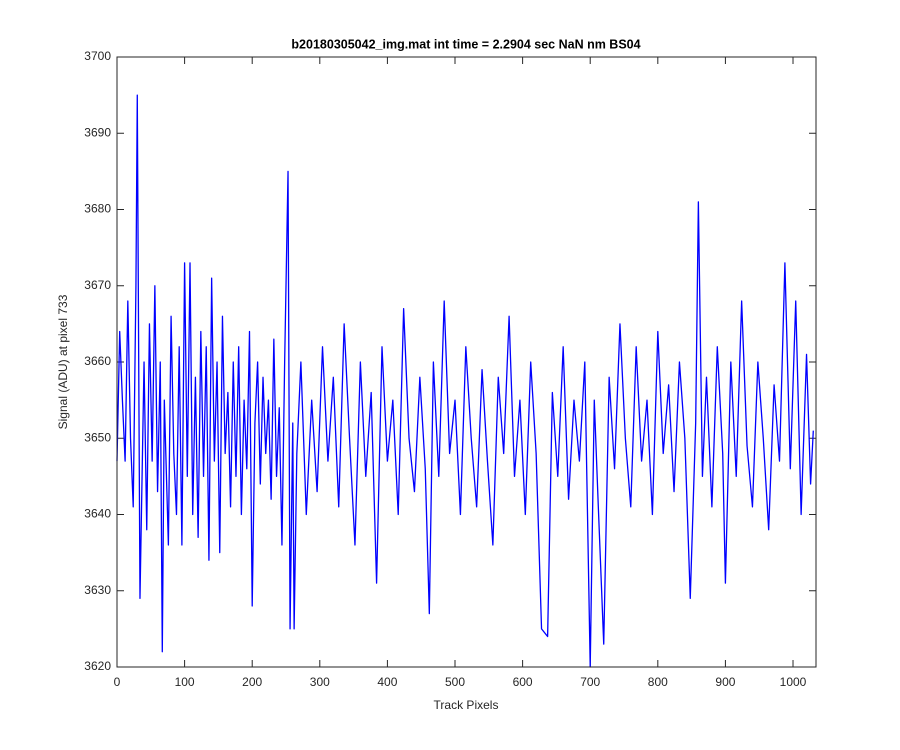 This screenshot has width=900, height=750. Describe the element at coordinates (185, 682) in the screenshot. I see `x-tick-label: 100` at that location.